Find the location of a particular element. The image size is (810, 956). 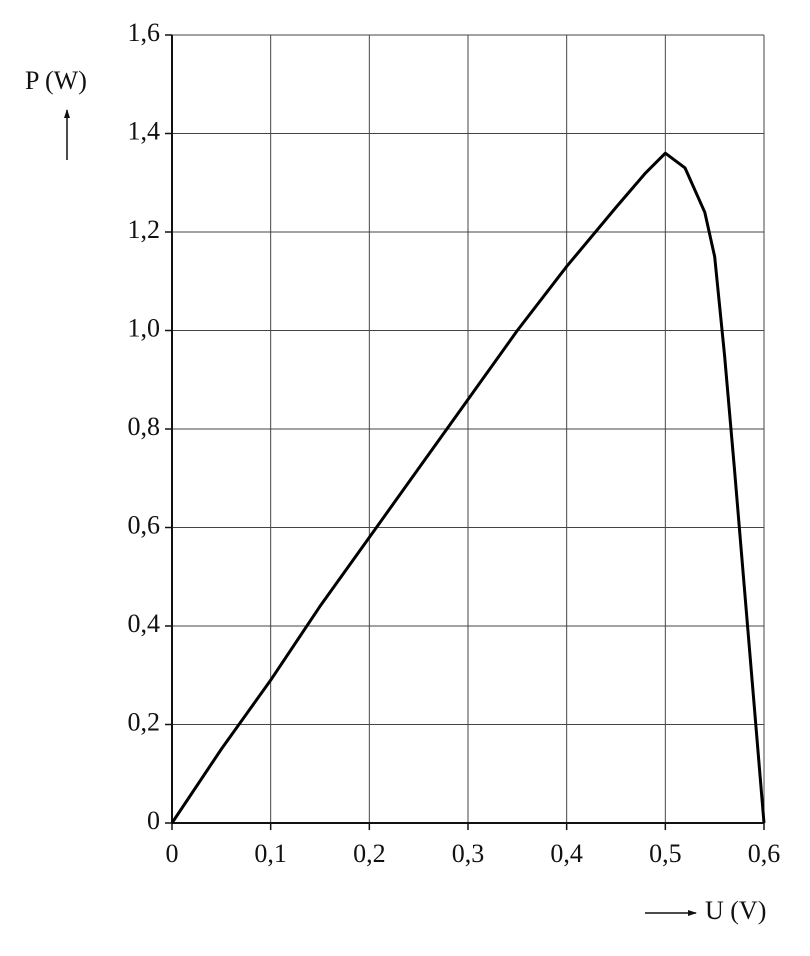

y-tick-label: 0,8 is located at coordinates (144, 426).